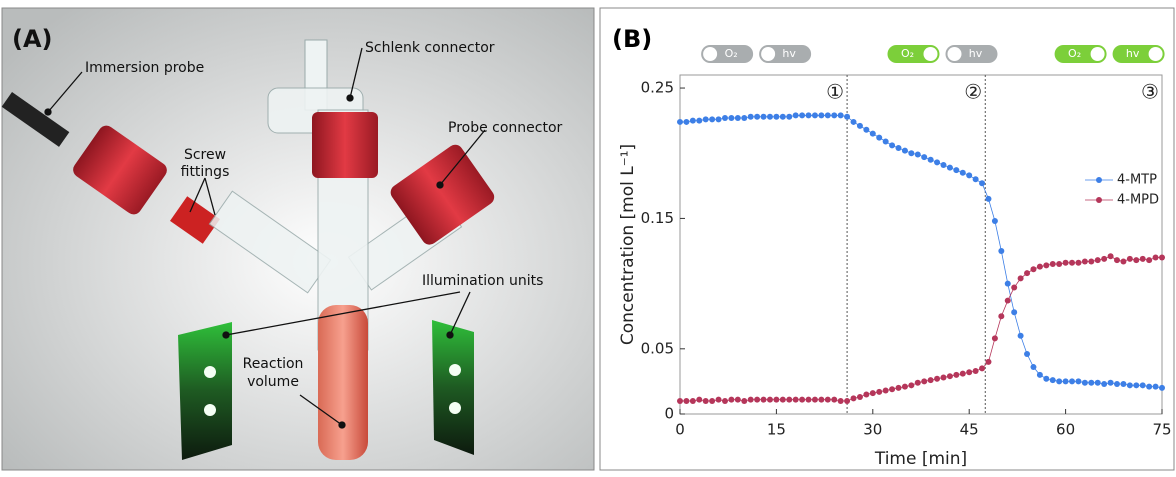 This screenshot has height=477, width=1176. What do you see at coordinates (32, 39) in the screenshot?
I see `panel-label: (A)` at bounding box center [32, 39].